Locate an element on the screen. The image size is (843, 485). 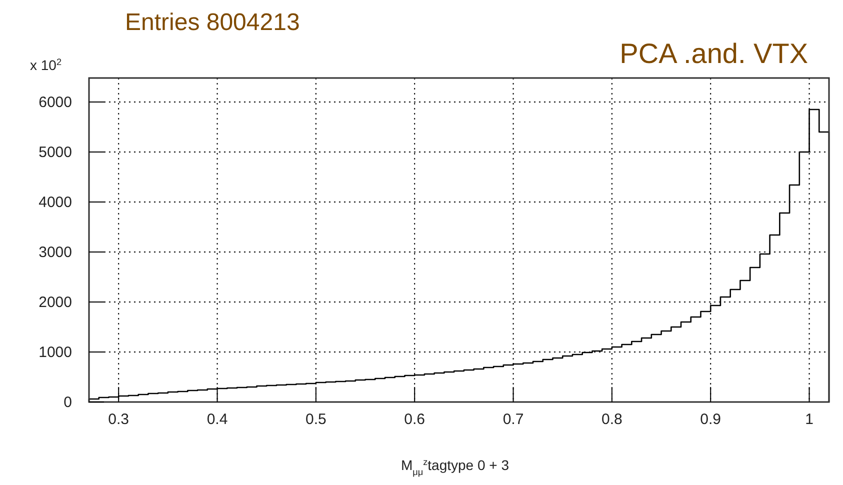
x-tick-label: 0.8 is located at coordinates (612, 419).